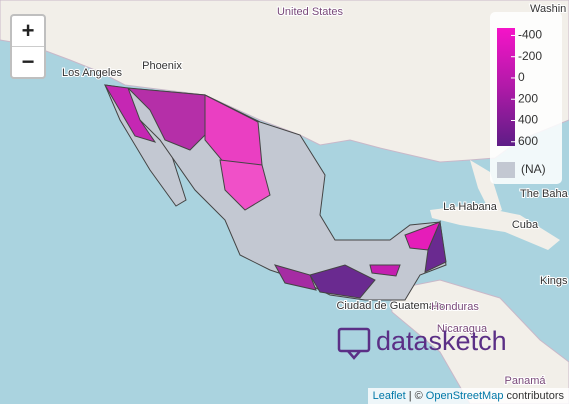  What do you see at coordinates (162, 66) in the screenshot?
I see `place-label: Phoenix` at bounding box center [162, 66].